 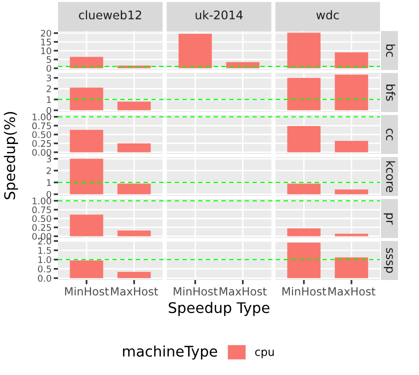 I want to click on text: uk-2014, so click(x=219, y=15).